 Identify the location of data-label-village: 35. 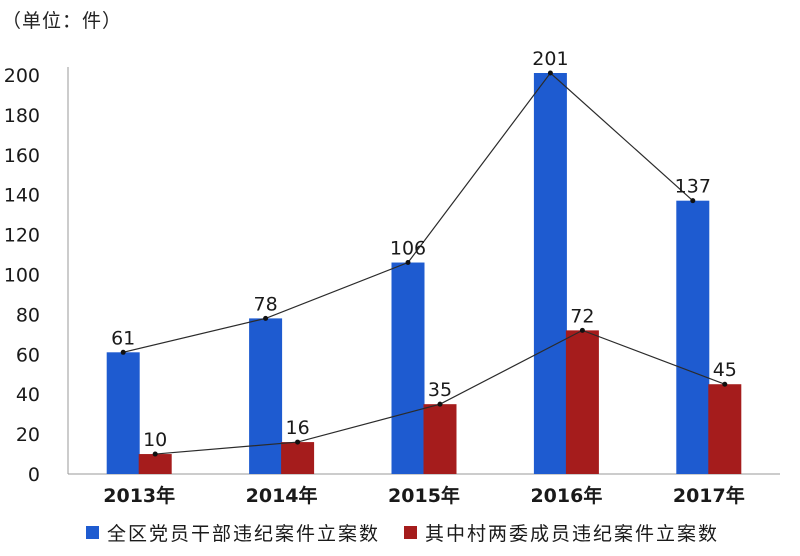
(440, 390).